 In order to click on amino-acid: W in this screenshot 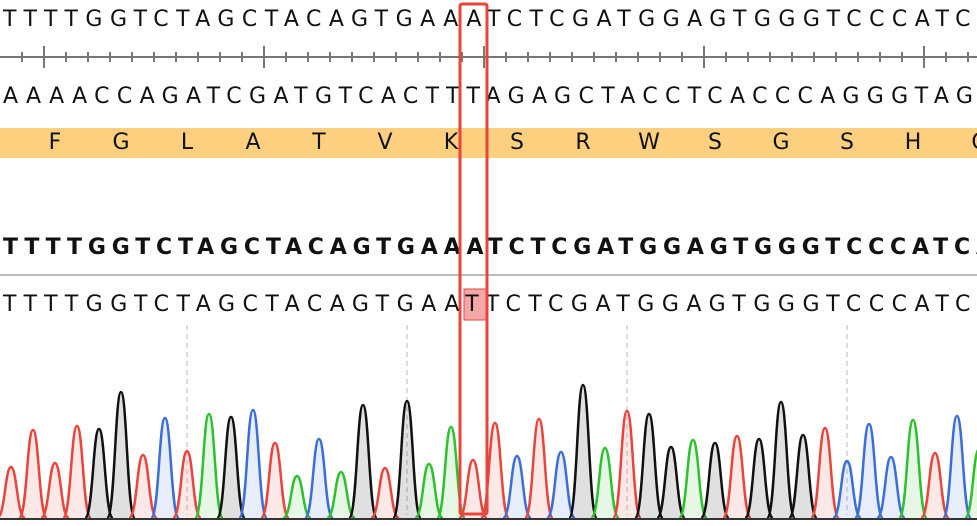, I will do `click(649, 142)`.